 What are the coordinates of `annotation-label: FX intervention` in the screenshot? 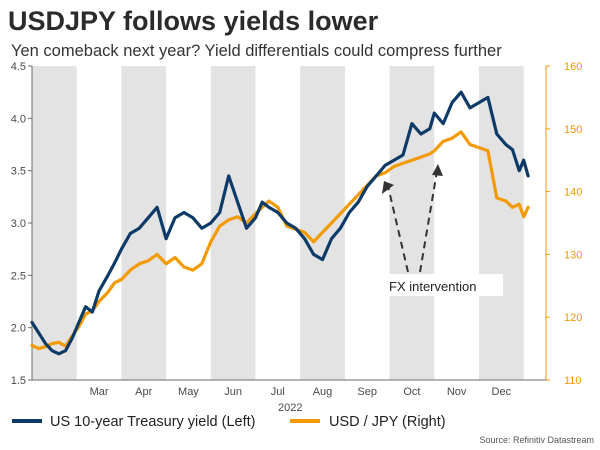 It's located at (432, 286).